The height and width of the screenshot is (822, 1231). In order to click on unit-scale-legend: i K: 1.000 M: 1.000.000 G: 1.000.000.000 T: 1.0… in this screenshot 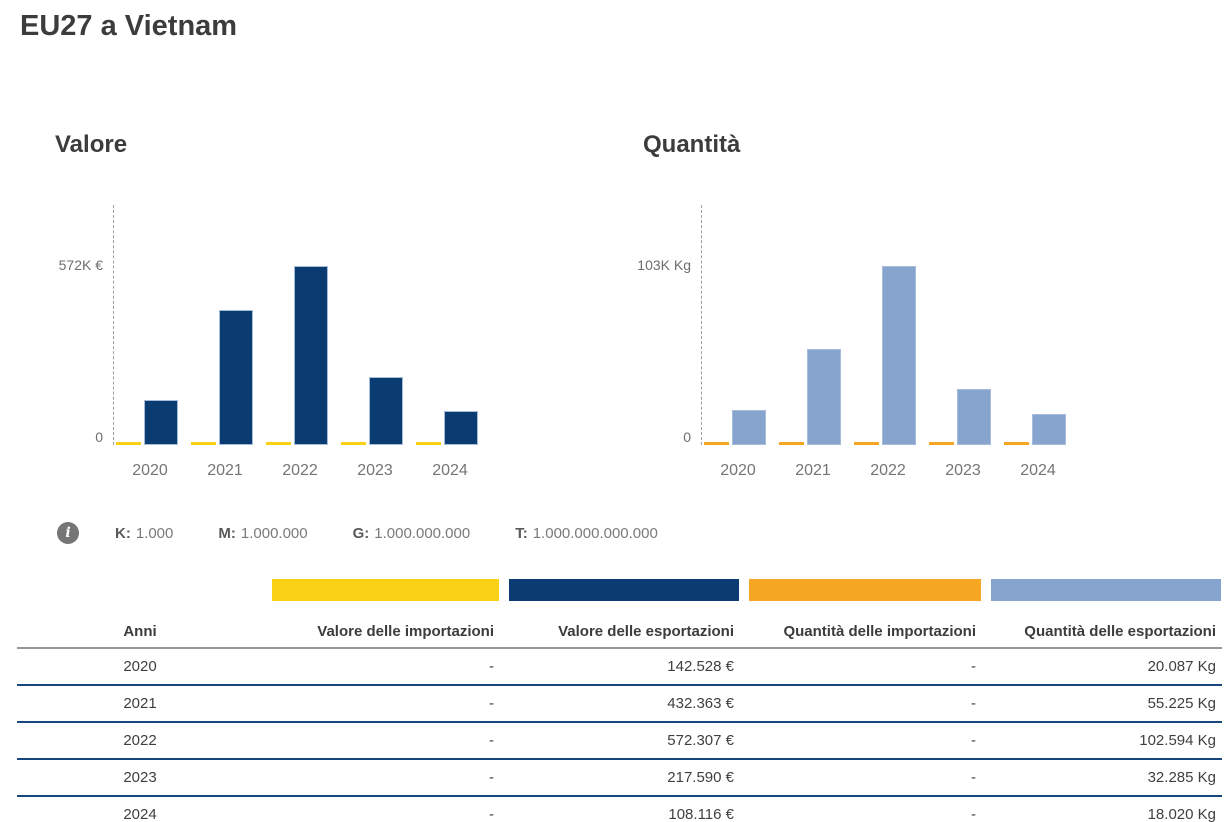, I will do `click(380, 533)`.